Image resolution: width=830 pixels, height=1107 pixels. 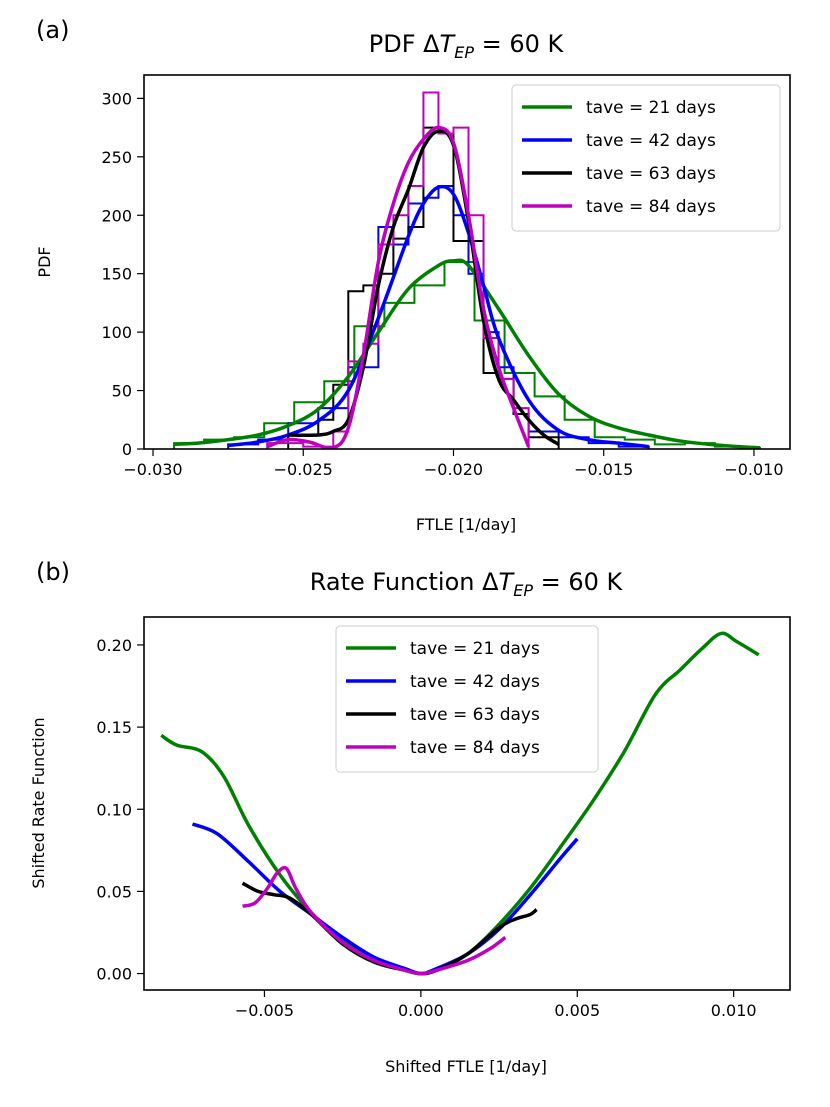 I want to click on panel-a-xtick-label: −0.030, so click(x=152, y=469).